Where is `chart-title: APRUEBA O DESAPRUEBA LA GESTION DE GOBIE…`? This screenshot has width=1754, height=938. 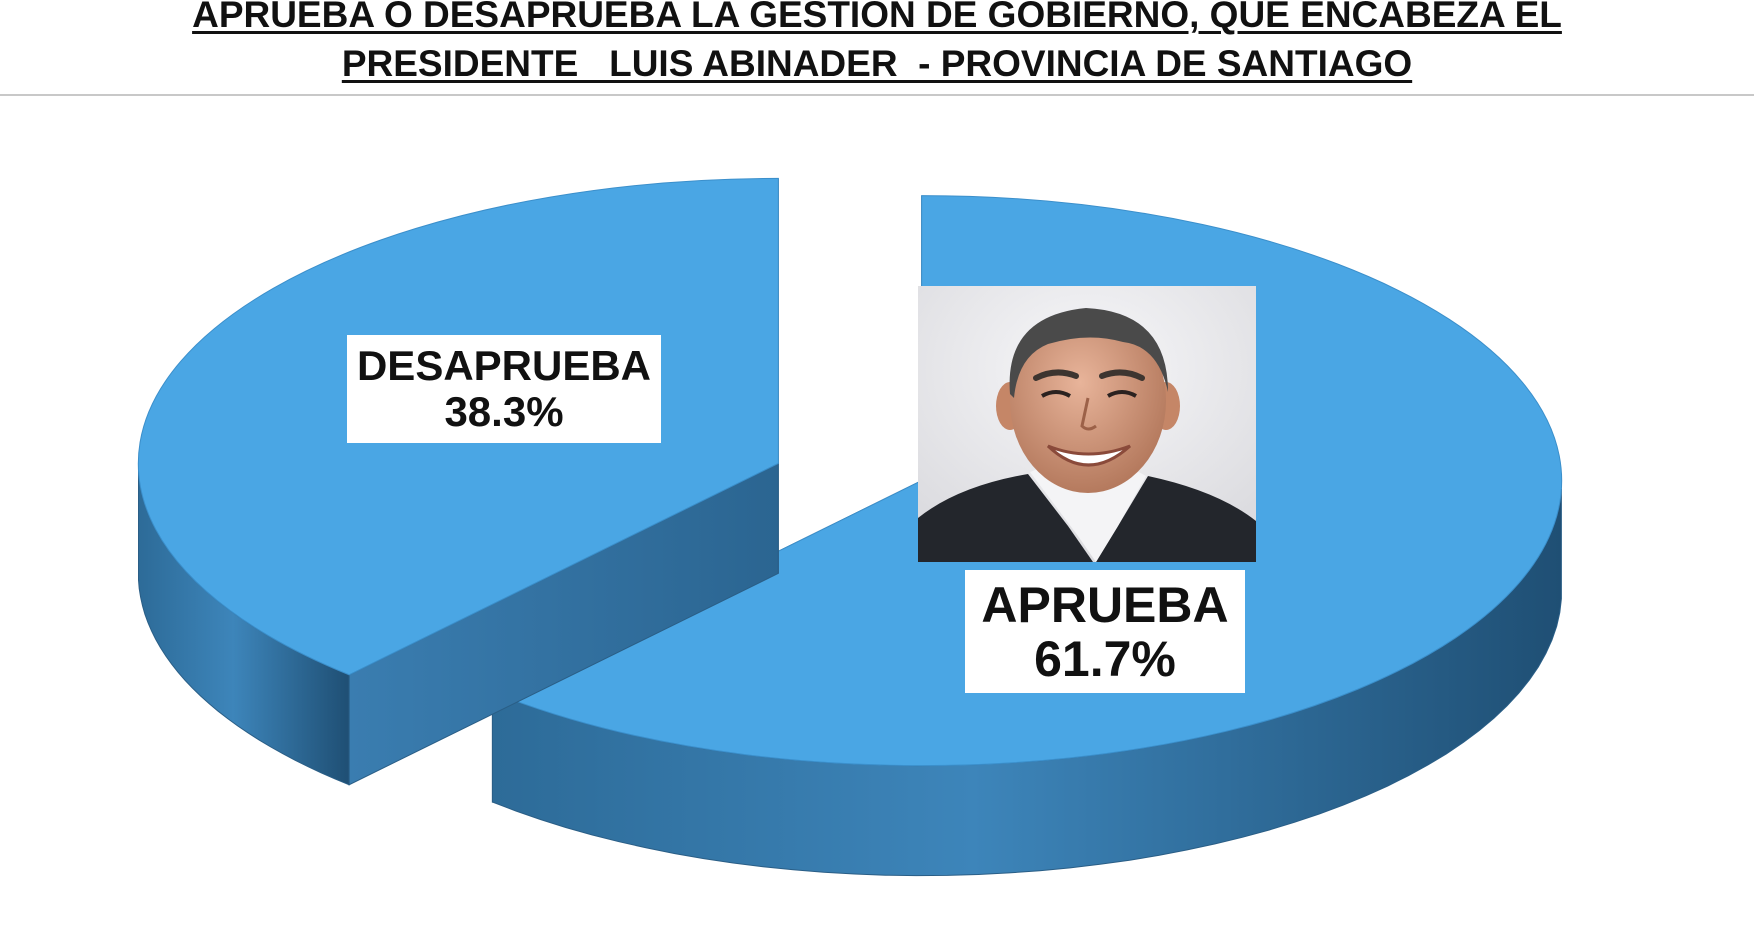
chart-title: APRUEBA O DESAPRUEBA LA GESTION DE GOBIE… is located at coordinates (877, 44).